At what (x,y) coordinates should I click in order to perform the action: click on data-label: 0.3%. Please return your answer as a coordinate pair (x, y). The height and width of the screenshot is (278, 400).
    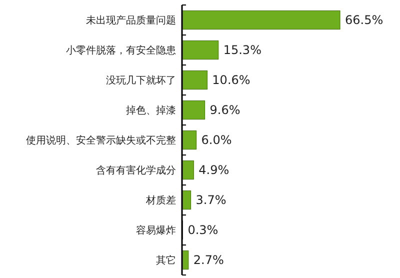
    Looking at the image, I should click on (203, 230).